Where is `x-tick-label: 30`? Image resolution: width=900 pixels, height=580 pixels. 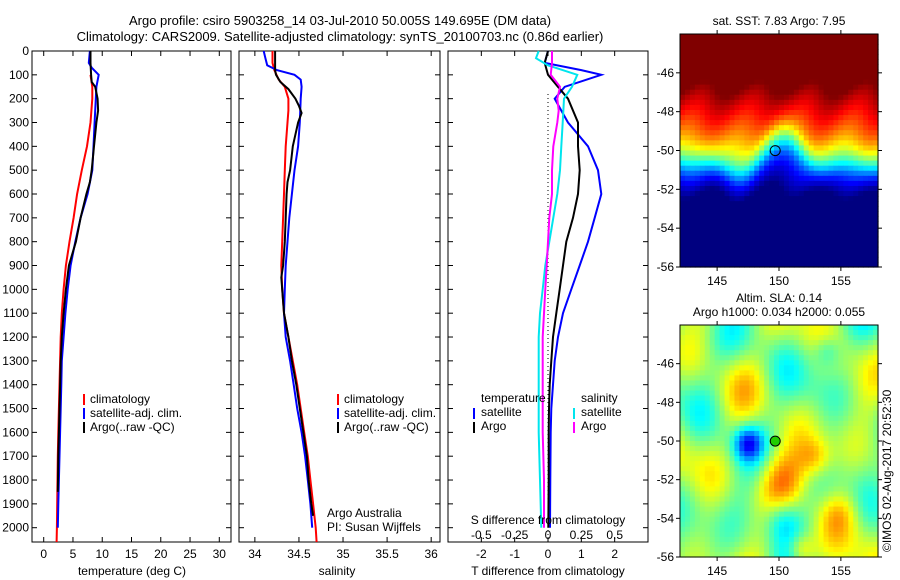
x-tick-label: 30 is located at coordinates (220, 554).